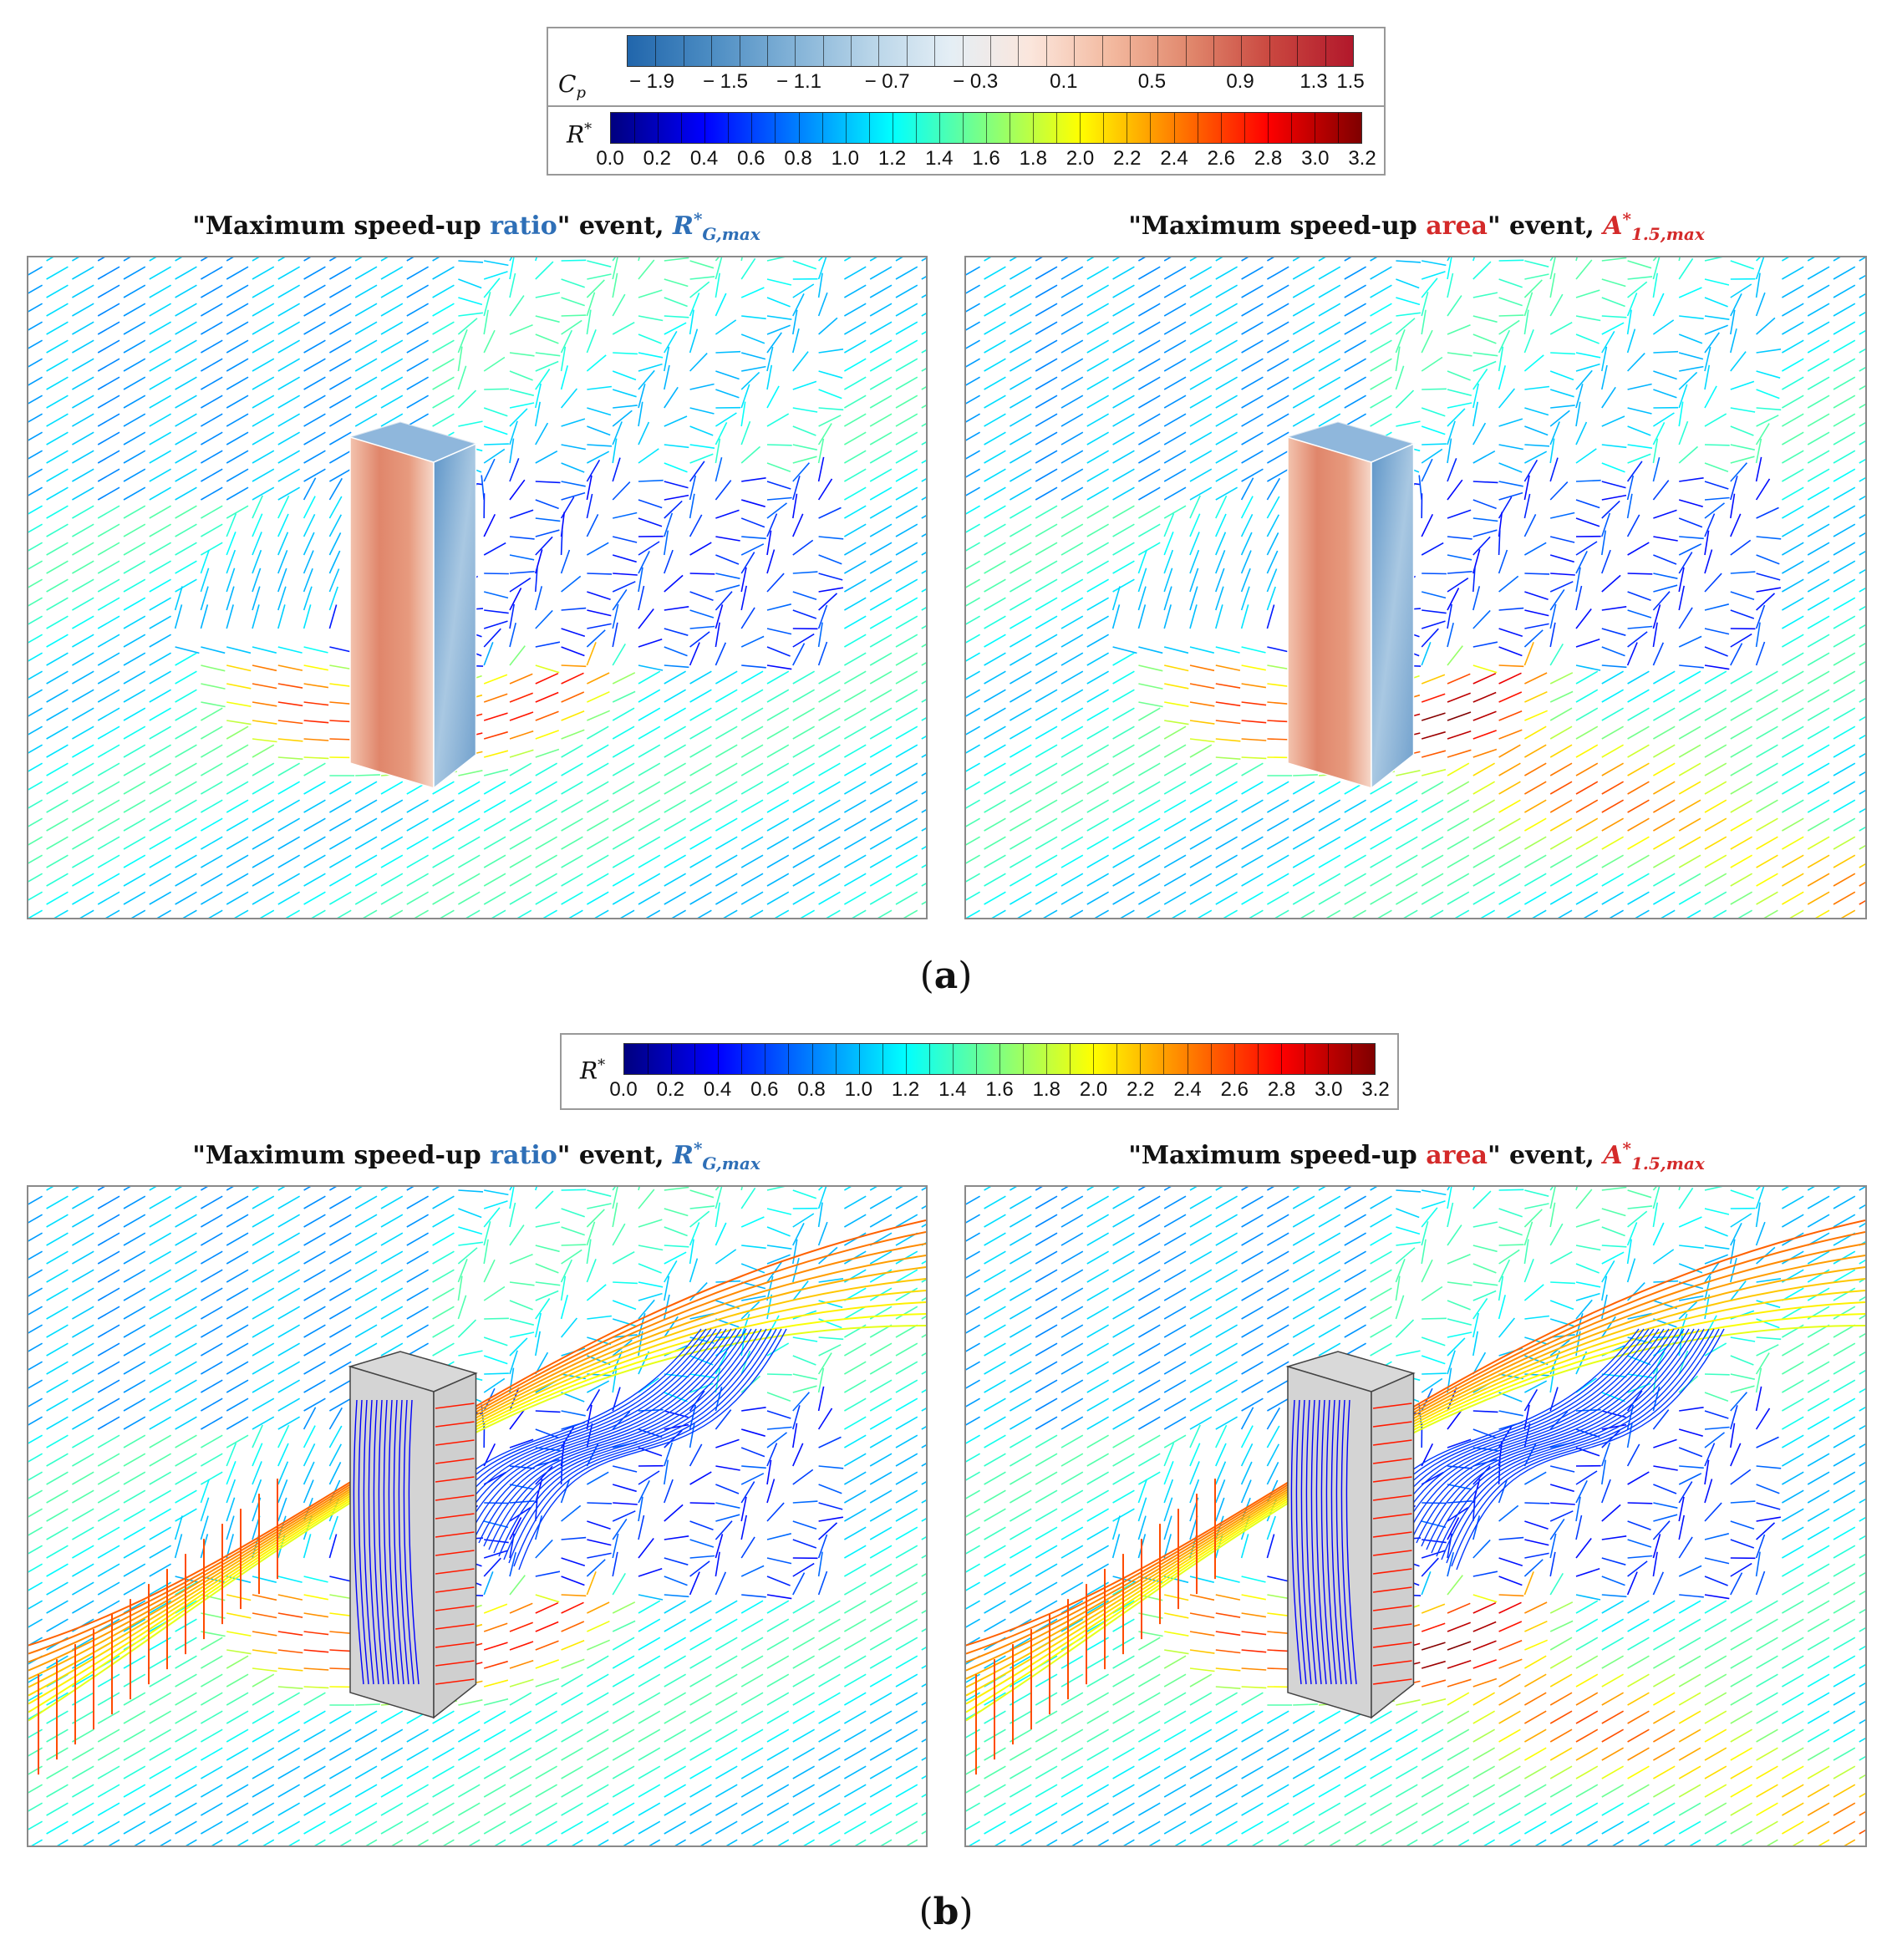 The width and height of the screenshot is (1892, 1960). Describe the element at coordinates (717, 1089) in the screenshot. I see `colorbar-tick-label: 0.4` at that location.